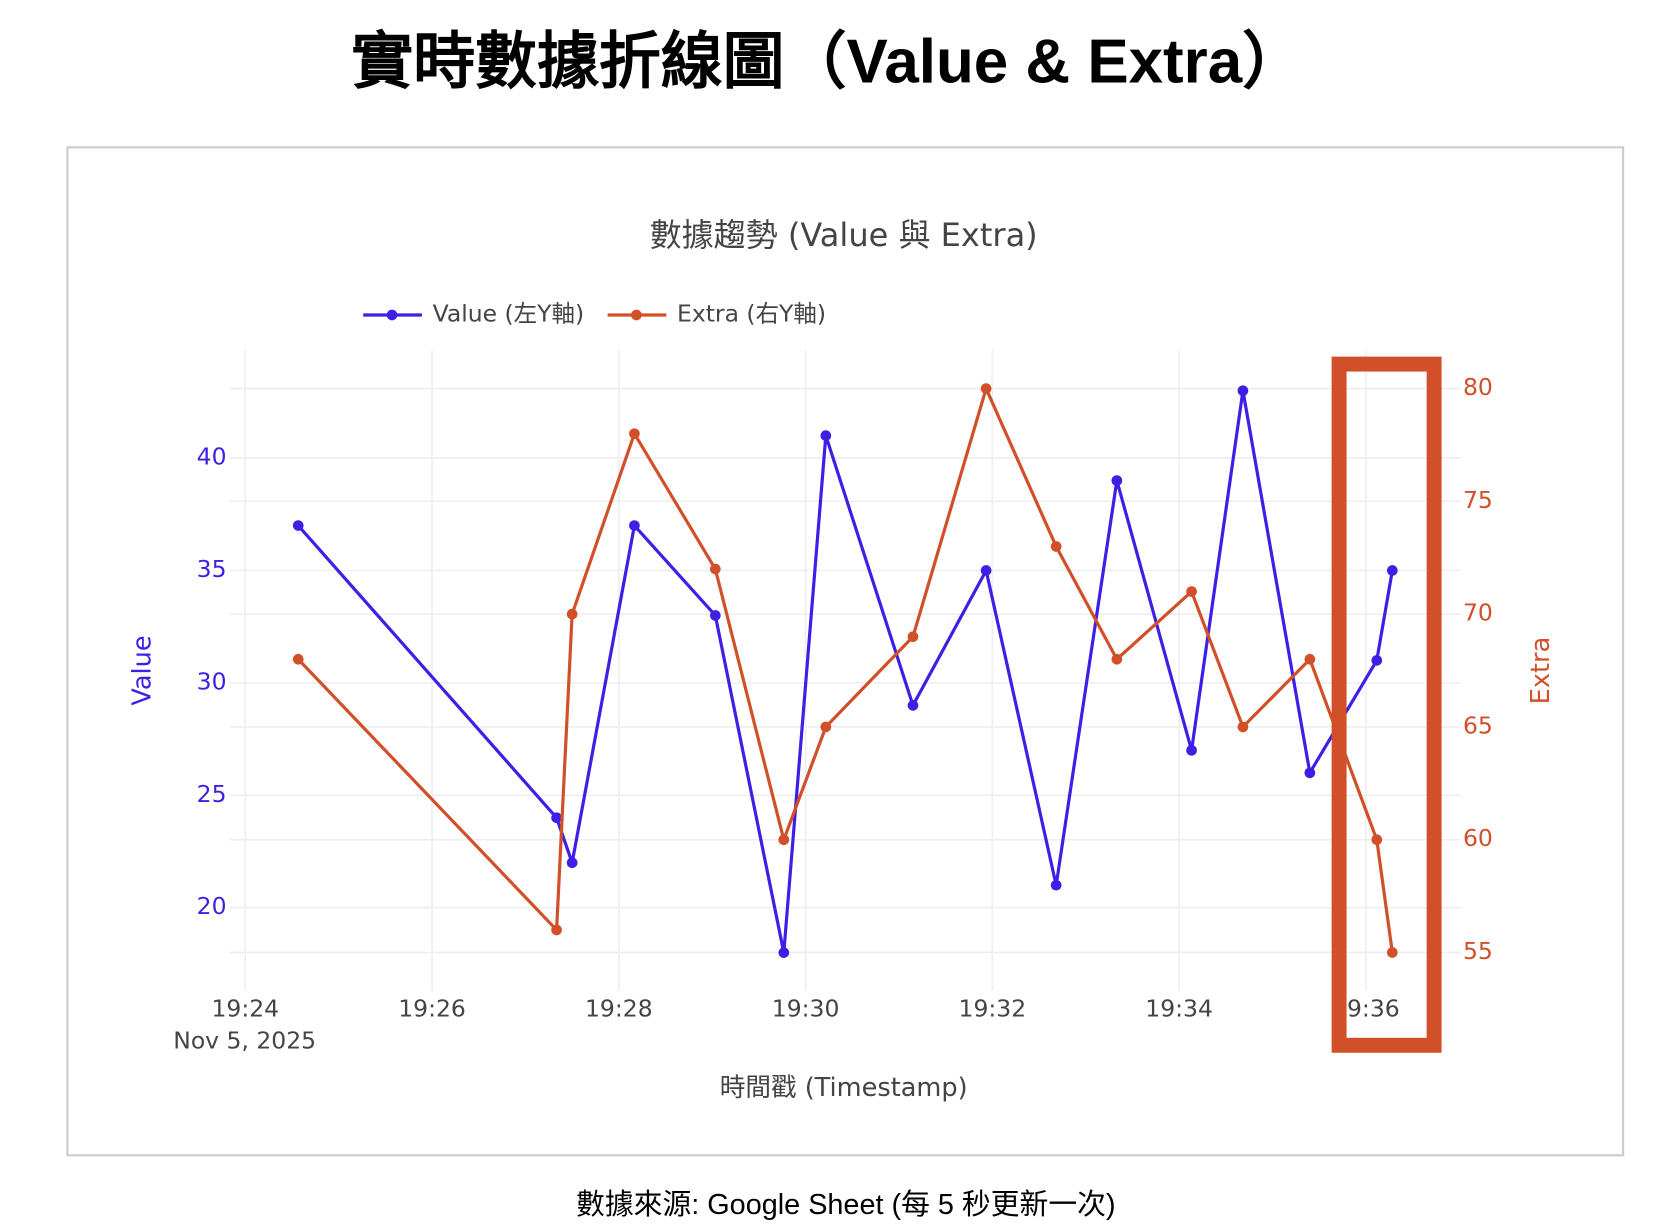 The width and height of the screenshot is (1666, 1230). What do you see at coordinates (244, 1041) in the screenshot?
I see `x-date-label: Nov 5, 2025` at bounding box center [244, 1041].